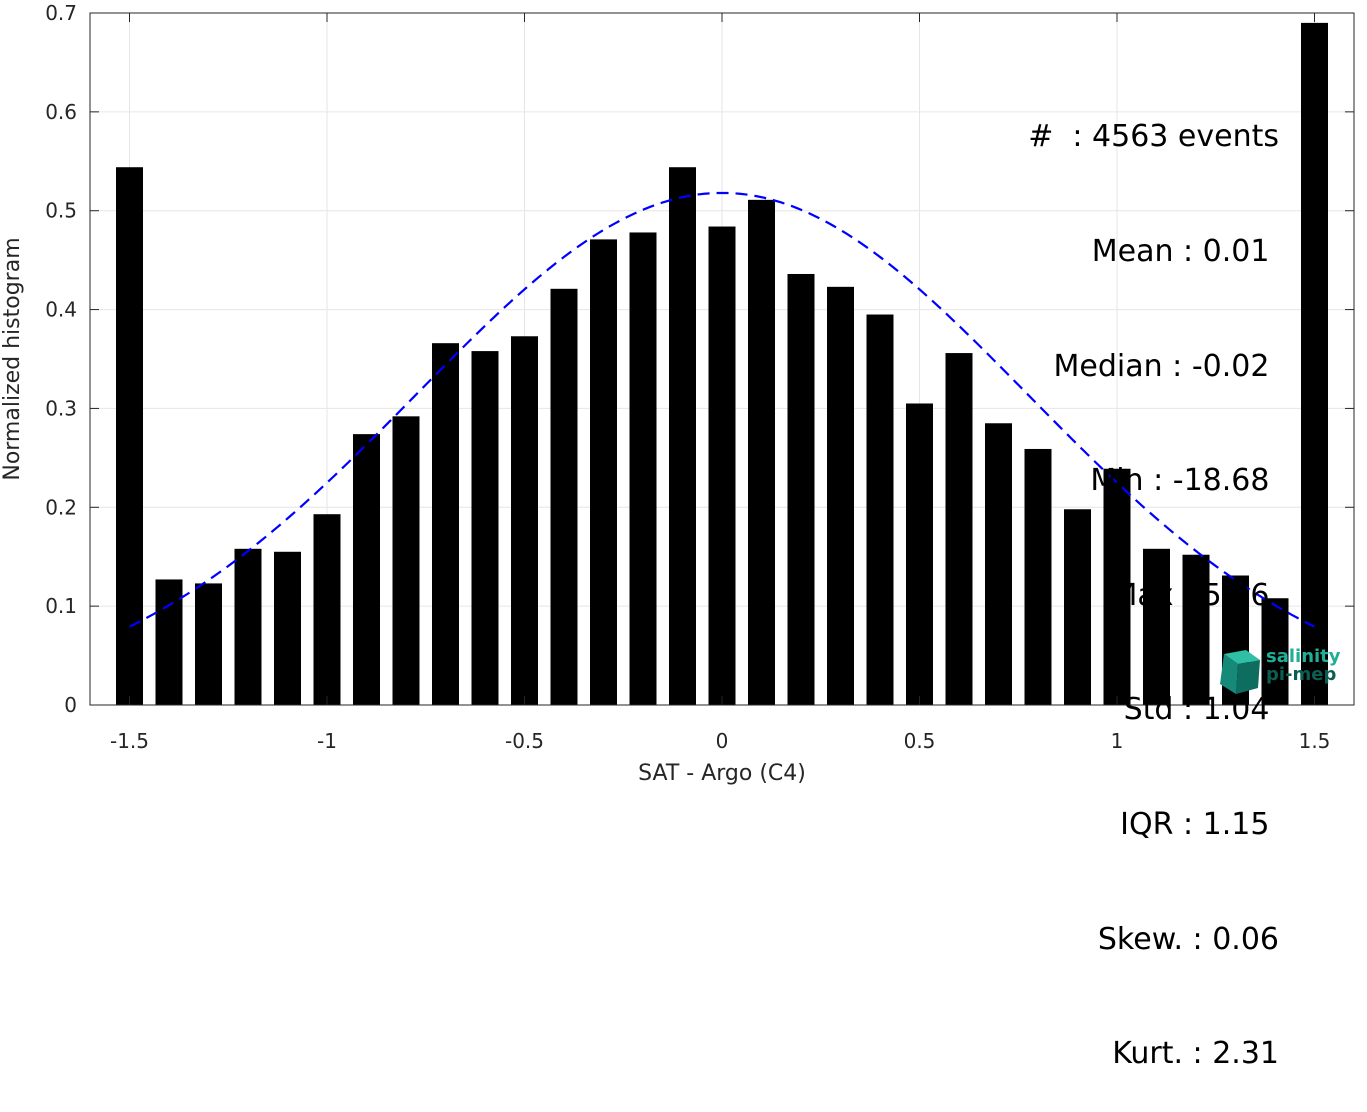 The image size is (1367, 1112). What do you see at coordinates (61, 408) in the screenshot?
I see `y-tick-label: 0.3` at bounding box center [61, 408].